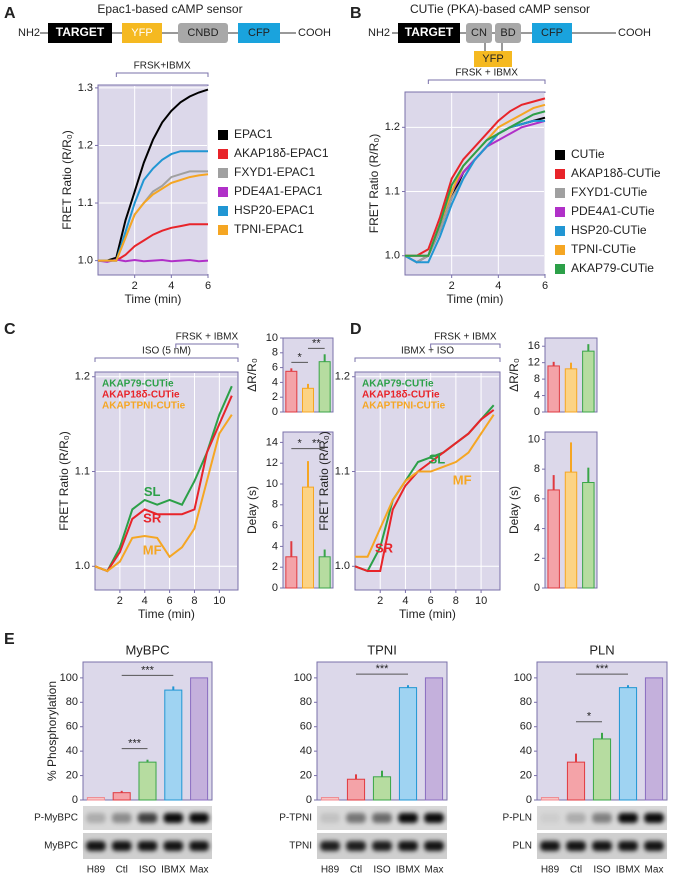  I want to click on x-tick-label: Ctl, so click(356, 870).